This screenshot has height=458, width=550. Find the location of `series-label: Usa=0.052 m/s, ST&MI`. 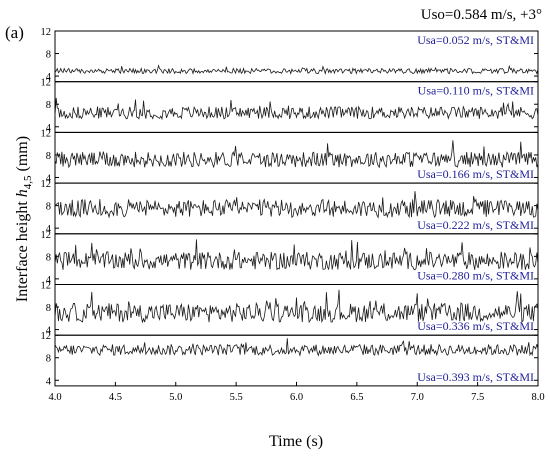

series-label: Usa=0.052 m/s, ST&MI is located at coordinates (475, 40).